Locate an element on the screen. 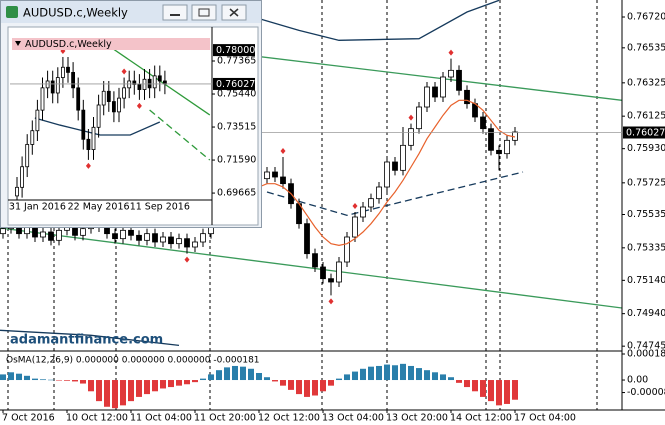 This screenshot has height=425, width=665. fractal-down is located at coordinates (88, 165).